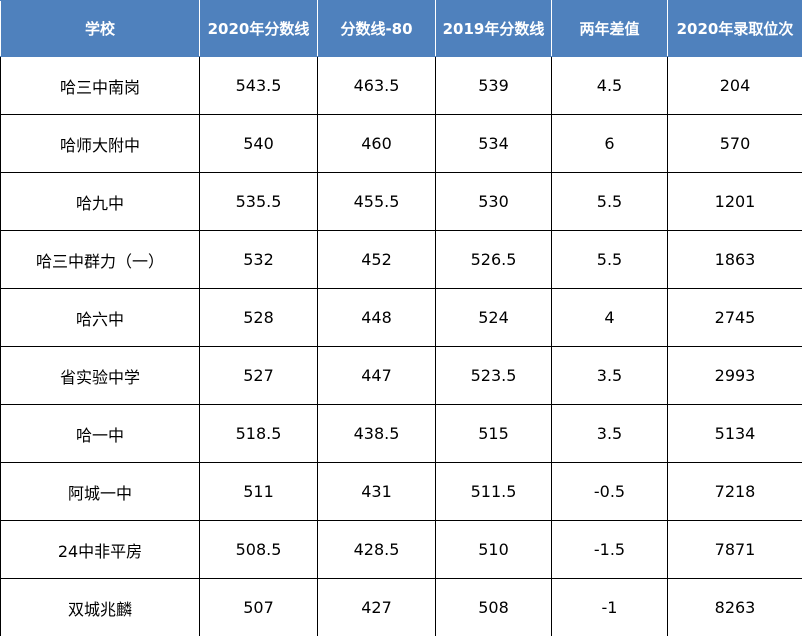 The width and height of the screenshot is (802, 636). I want to click on table-row: 阿城一中 511 431 511.5 -0.5 7218, so click(401, 491).